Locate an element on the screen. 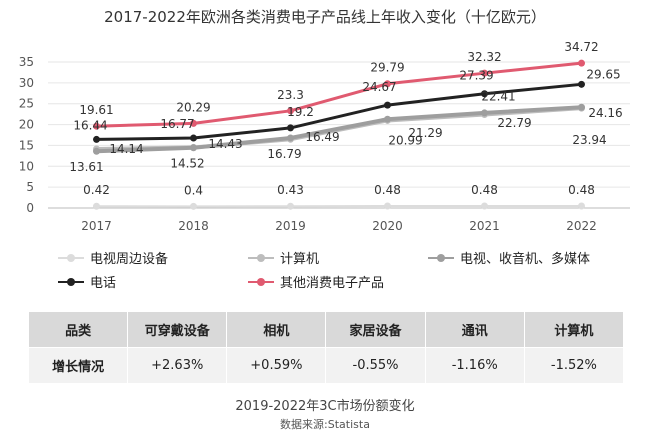 The image size is (650, 438). table-cell: -0.55% is located at coordinates (375, 365).